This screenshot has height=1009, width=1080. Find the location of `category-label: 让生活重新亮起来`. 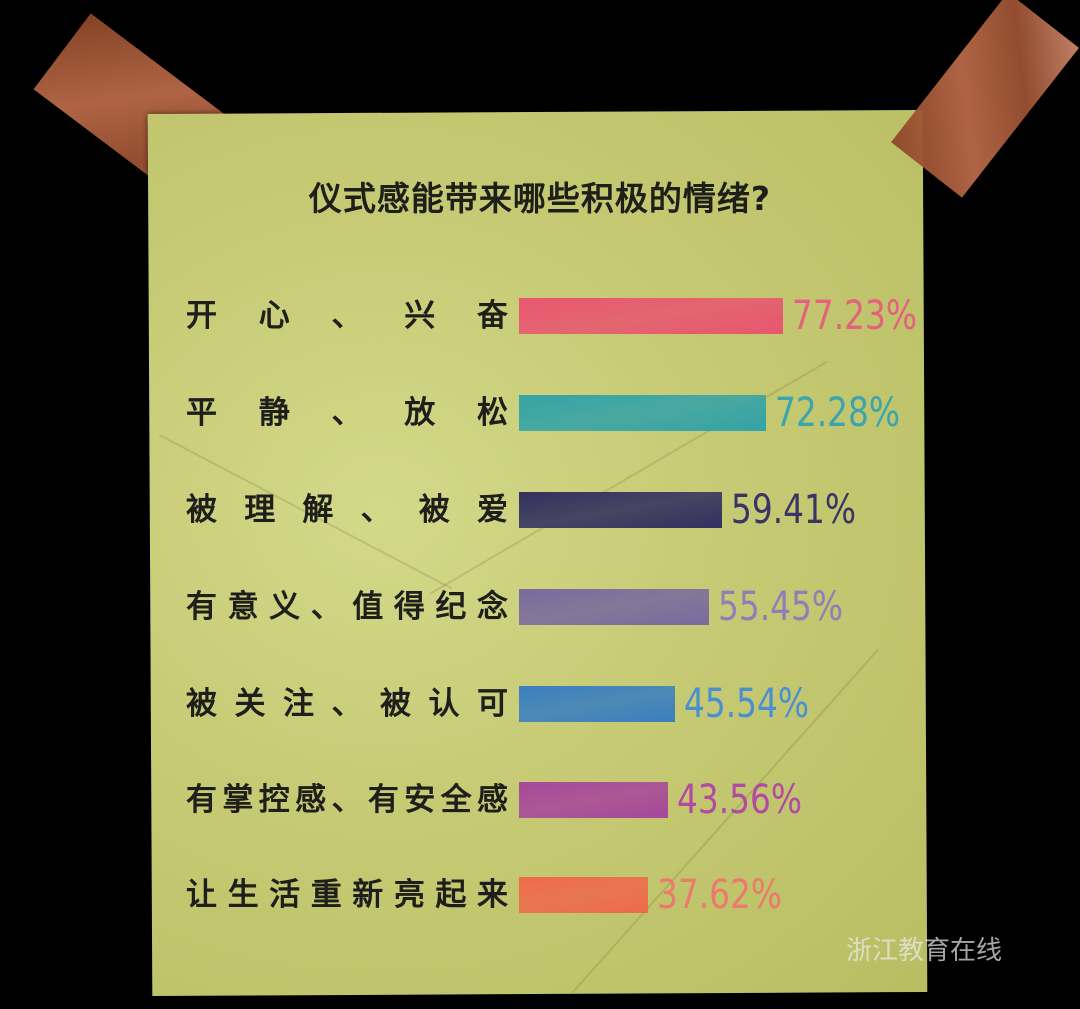

category-label: 让生活重新亮起来 is located at coordinates (347, 895).